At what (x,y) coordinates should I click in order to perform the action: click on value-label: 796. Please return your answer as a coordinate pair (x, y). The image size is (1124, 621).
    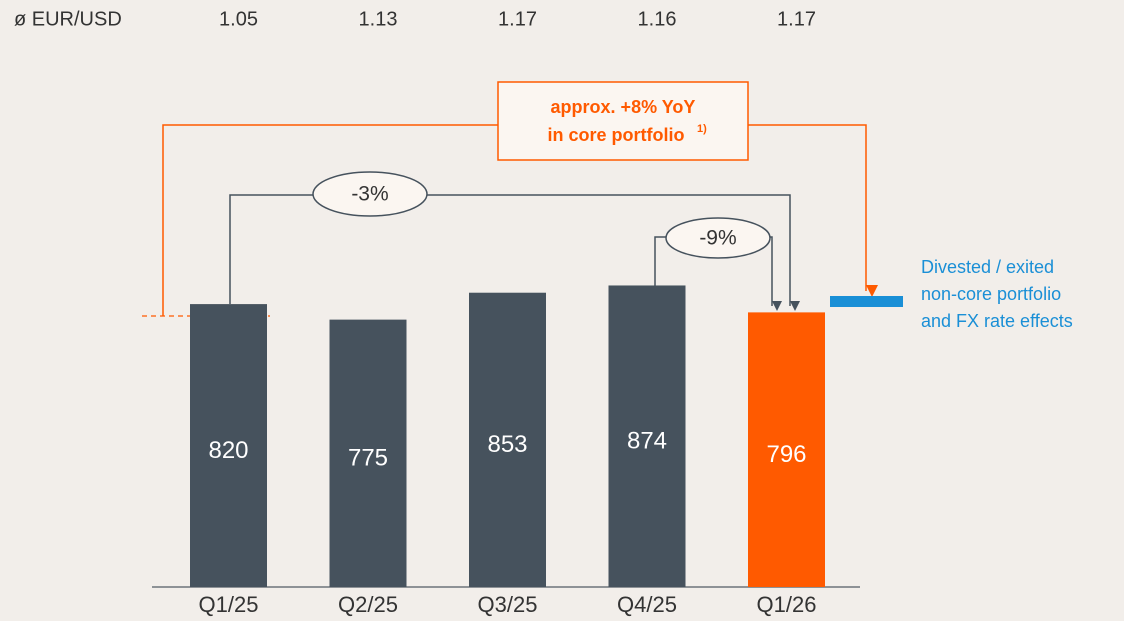
    Looking at the image, I should click on (786, 454).